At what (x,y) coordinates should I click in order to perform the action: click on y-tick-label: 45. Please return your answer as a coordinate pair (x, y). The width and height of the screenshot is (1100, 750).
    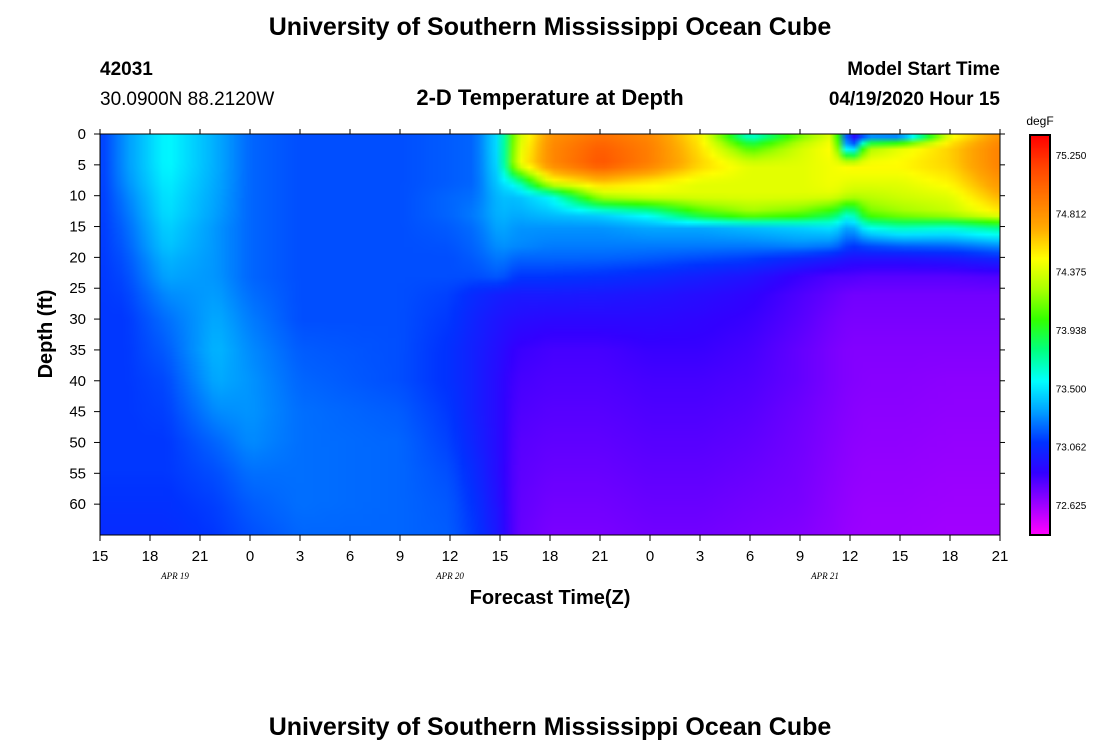
    Looking at the image, I should click on (77, 412).